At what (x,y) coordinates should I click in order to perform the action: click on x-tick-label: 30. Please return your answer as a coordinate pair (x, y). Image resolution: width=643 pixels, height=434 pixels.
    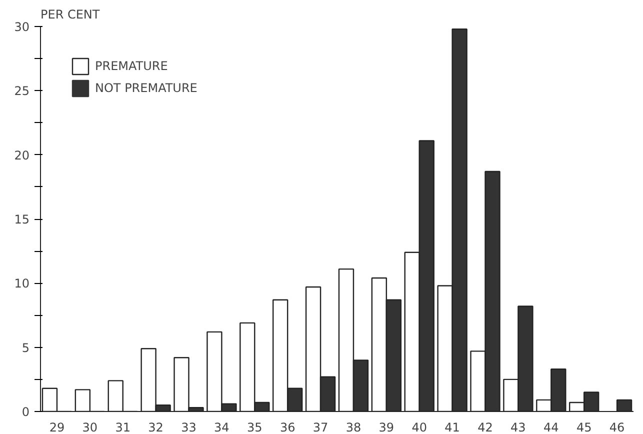
    Looking at the image, I should click on (90, 427).